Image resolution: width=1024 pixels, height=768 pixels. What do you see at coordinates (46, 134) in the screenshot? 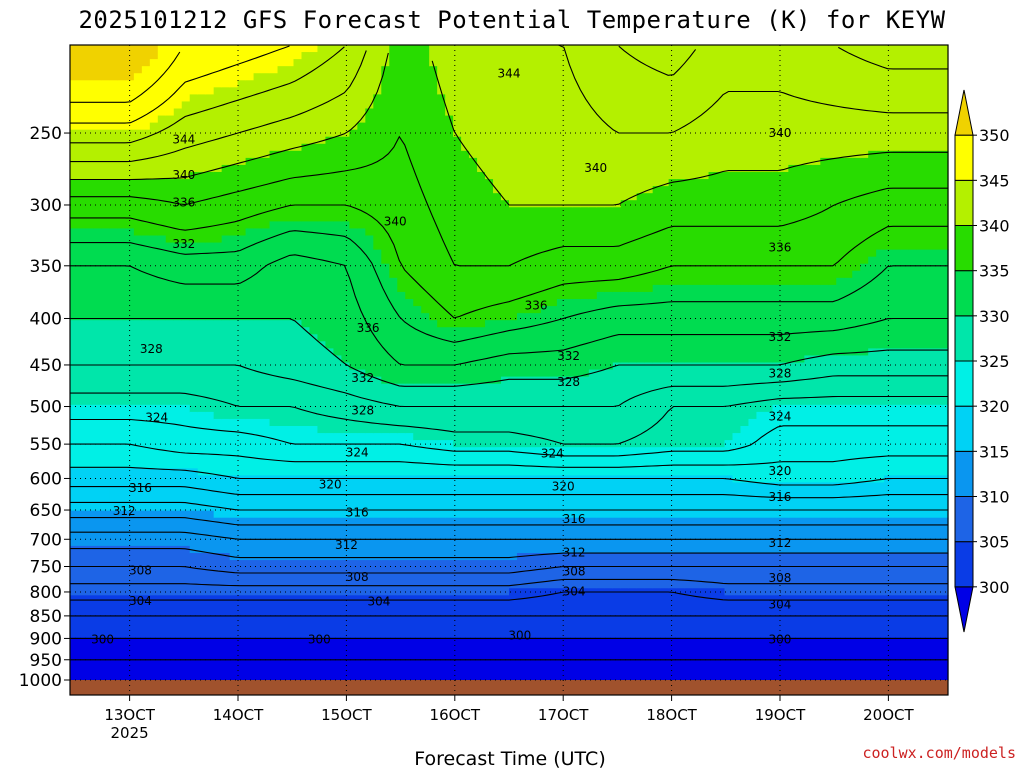
I see `y-tick-label: 250` at bounding box center [46, 134].